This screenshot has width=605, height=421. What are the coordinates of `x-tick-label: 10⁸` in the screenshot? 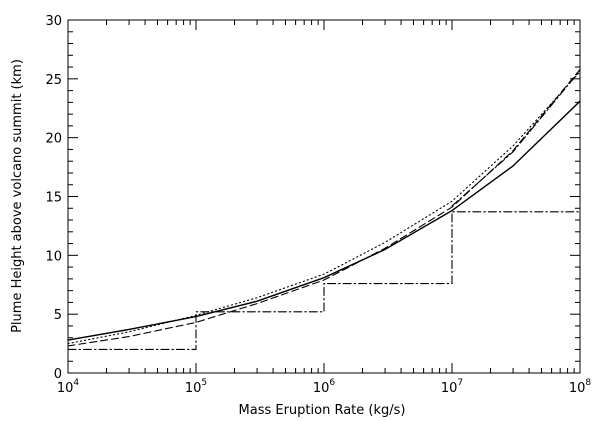 It's located at (580, 387).